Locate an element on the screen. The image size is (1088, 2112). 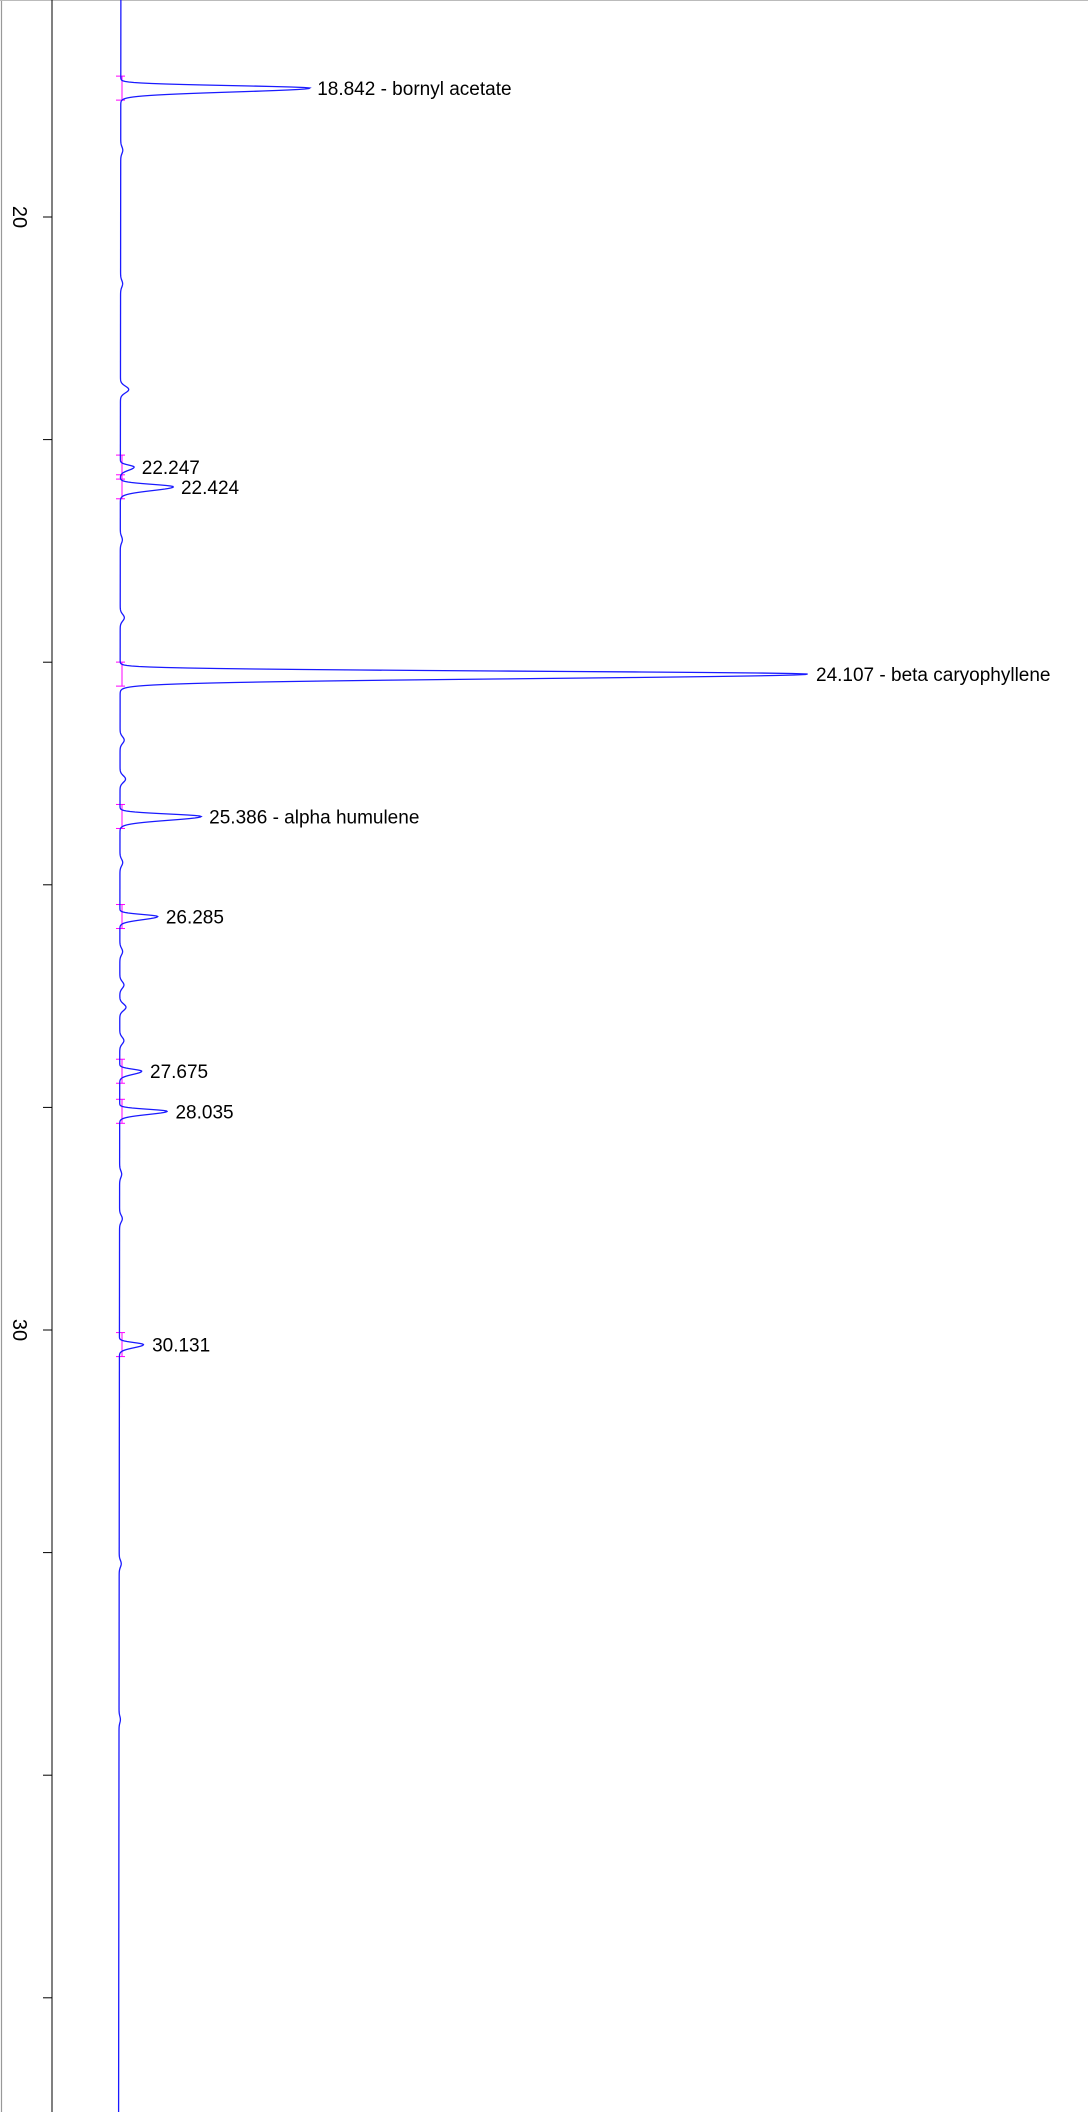
peak-label: 27.675 is located at coordinates (179, 1072).